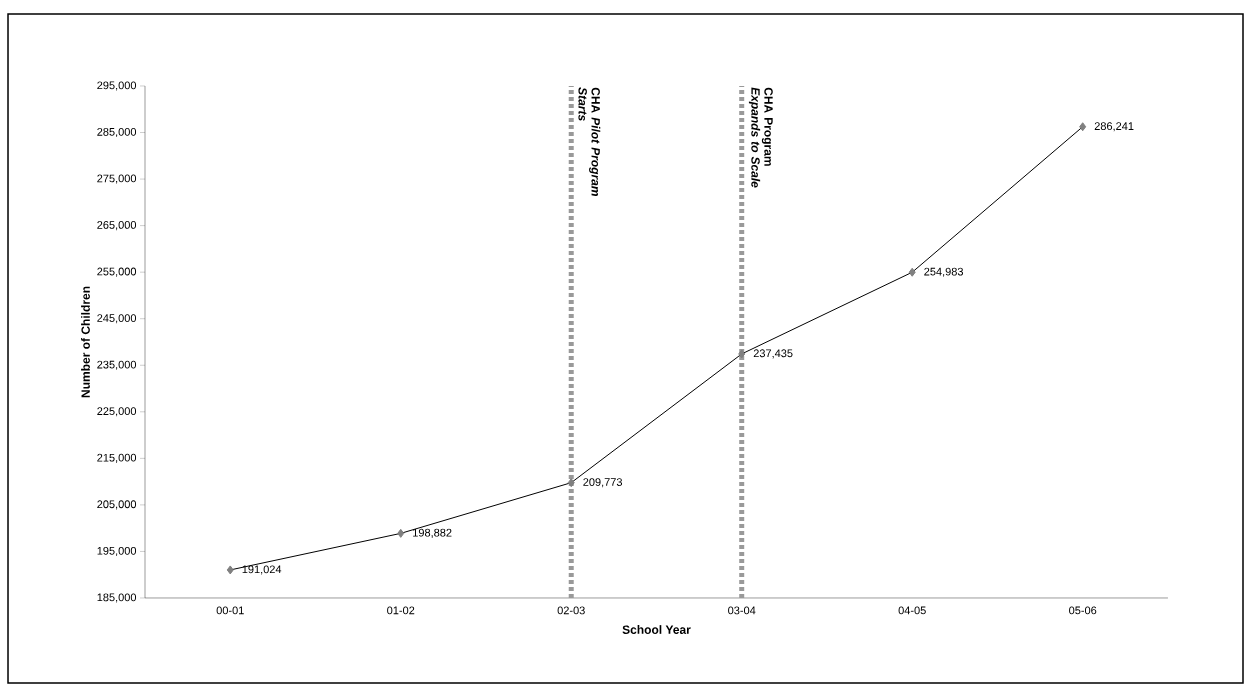 The width and height of the screenshot is (1251, 688). What do you see at coordinates (944, 272) in the screenshot?
I see `data-label: 254,983` at bounding box center [944, 272].